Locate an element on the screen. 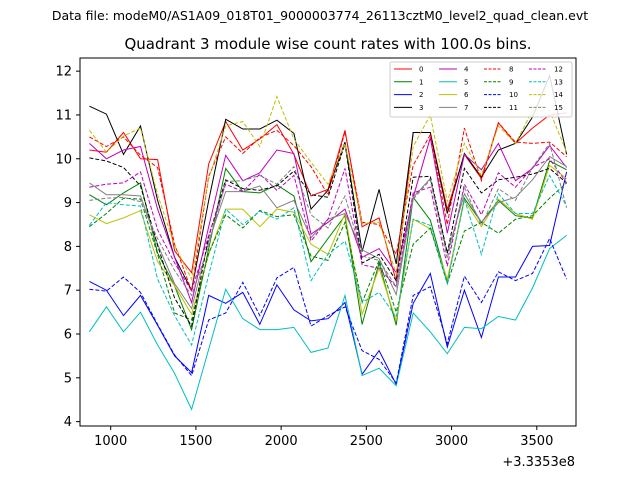  x-axis-offset-label: +3.3353e8 is located at coordinates (538, 462).